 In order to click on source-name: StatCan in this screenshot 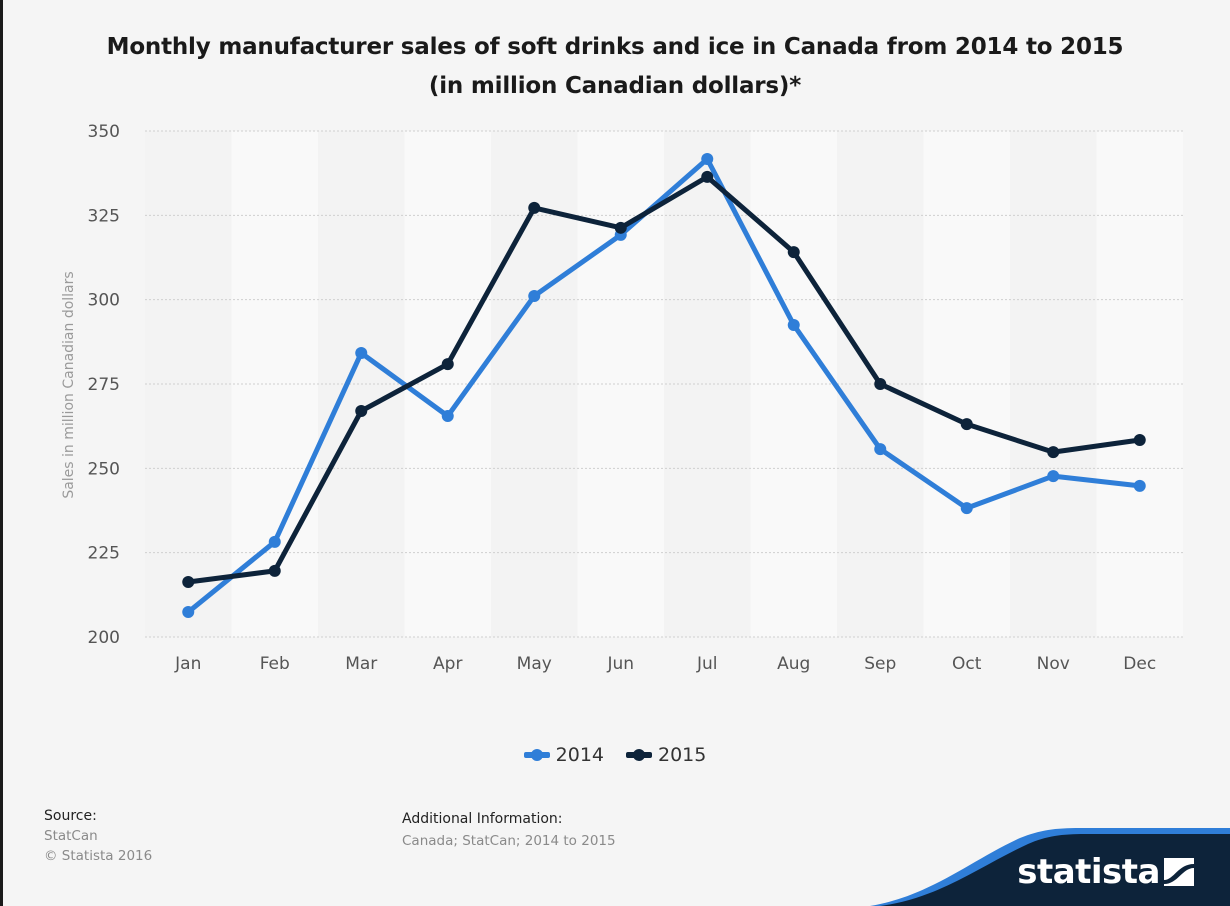, I will do `click(71, 836)`.